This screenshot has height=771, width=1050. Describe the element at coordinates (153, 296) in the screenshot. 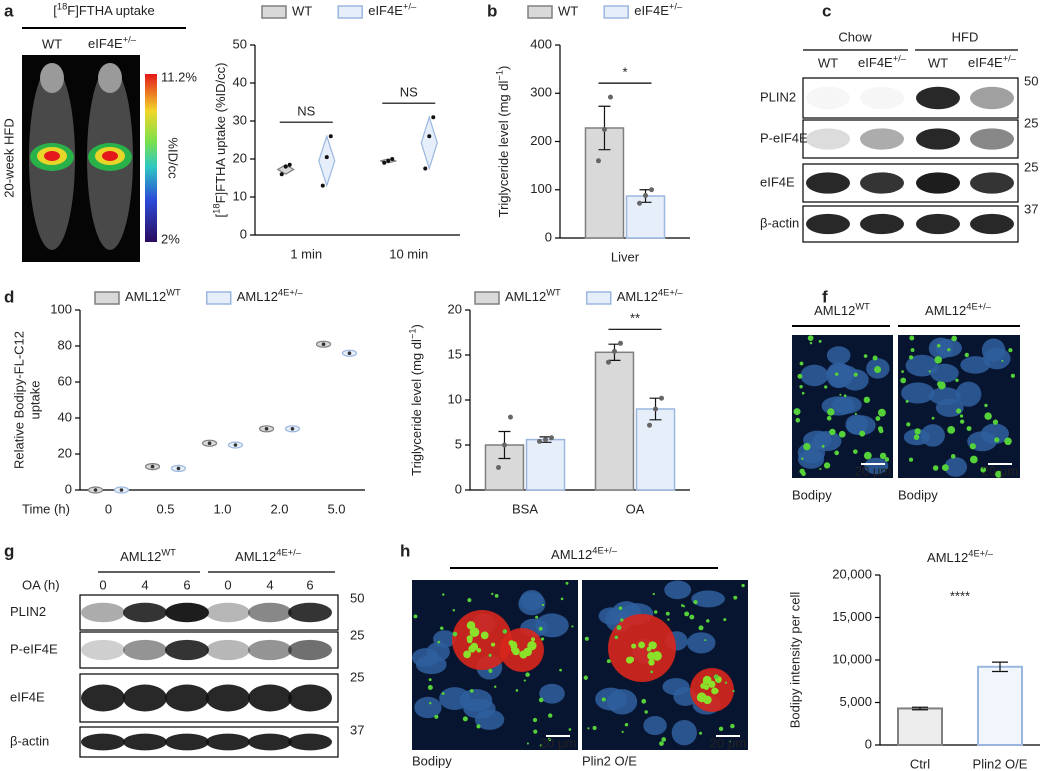

I see `legend-label: AML12WT` at that location.